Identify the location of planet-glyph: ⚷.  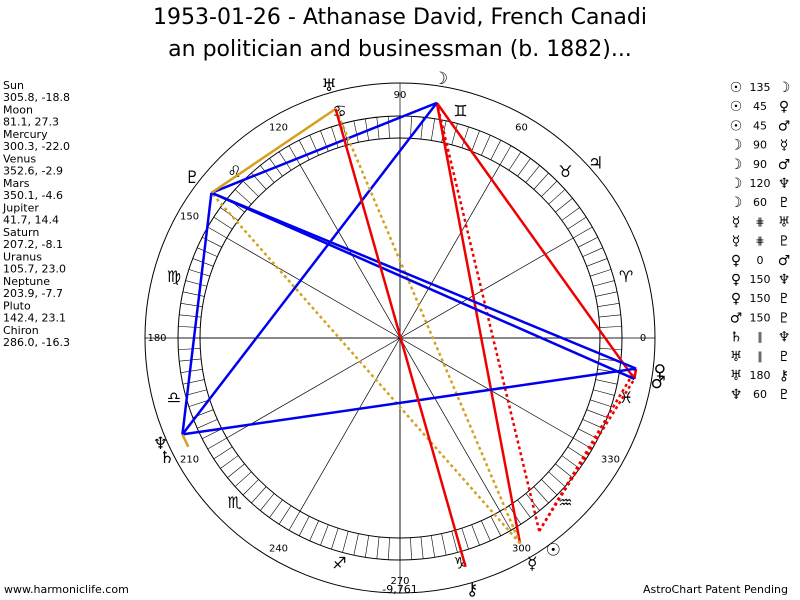
(472, 590).